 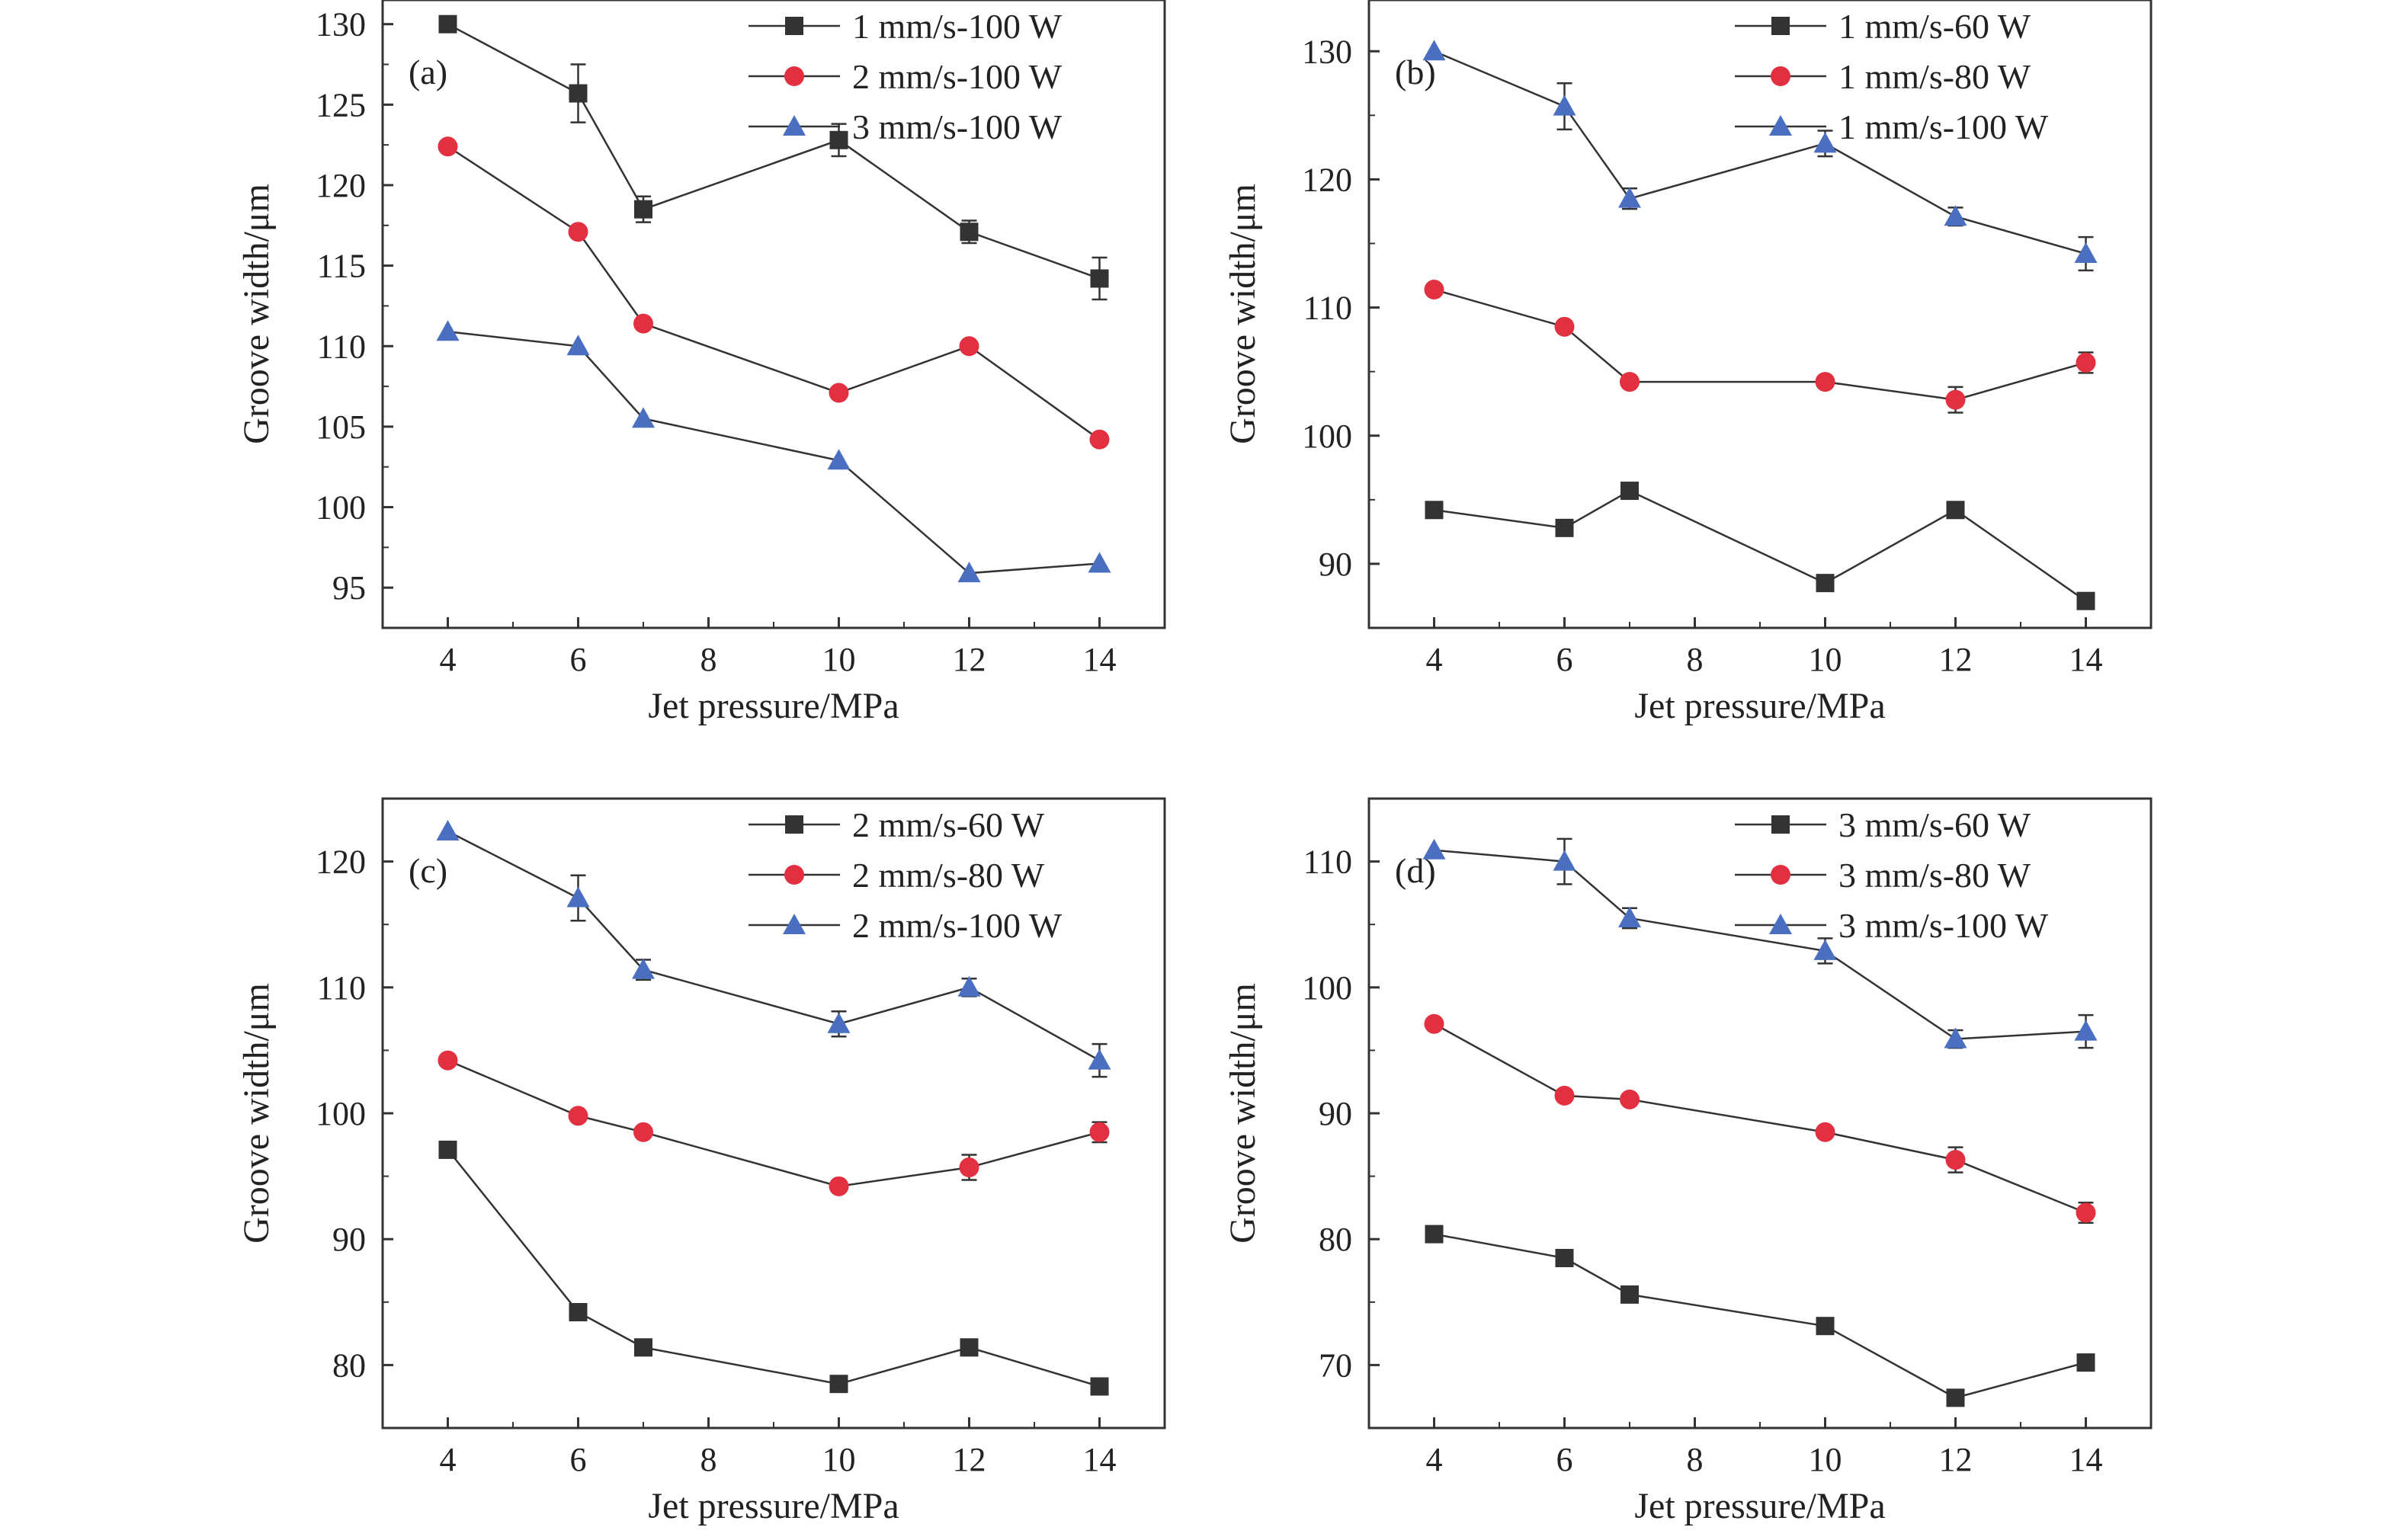 What do you see at coordinates (958, 126) in the screenshot?
I see `legend-label: 3 mm/s-100 W` at bounding box center [958, 126].